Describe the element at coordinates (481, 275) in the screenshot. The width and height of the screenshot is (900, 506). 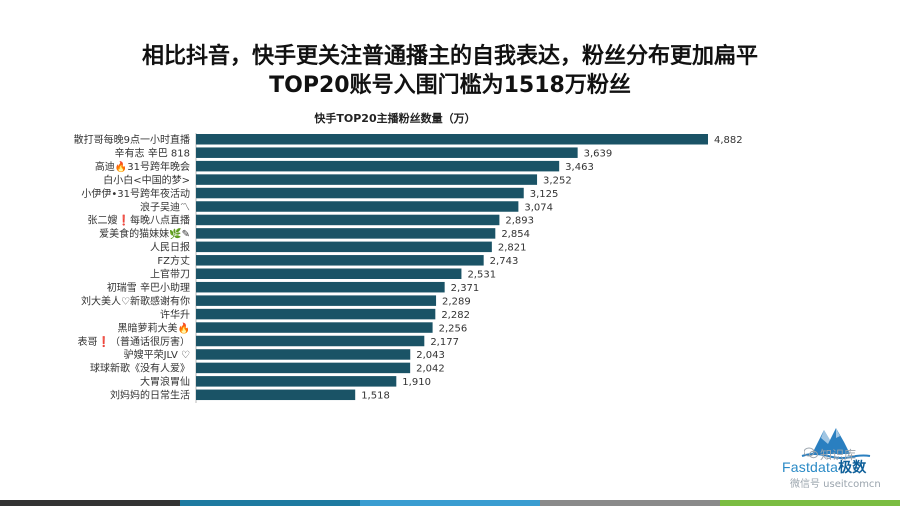
I see `value-label: 2,531` at that location.